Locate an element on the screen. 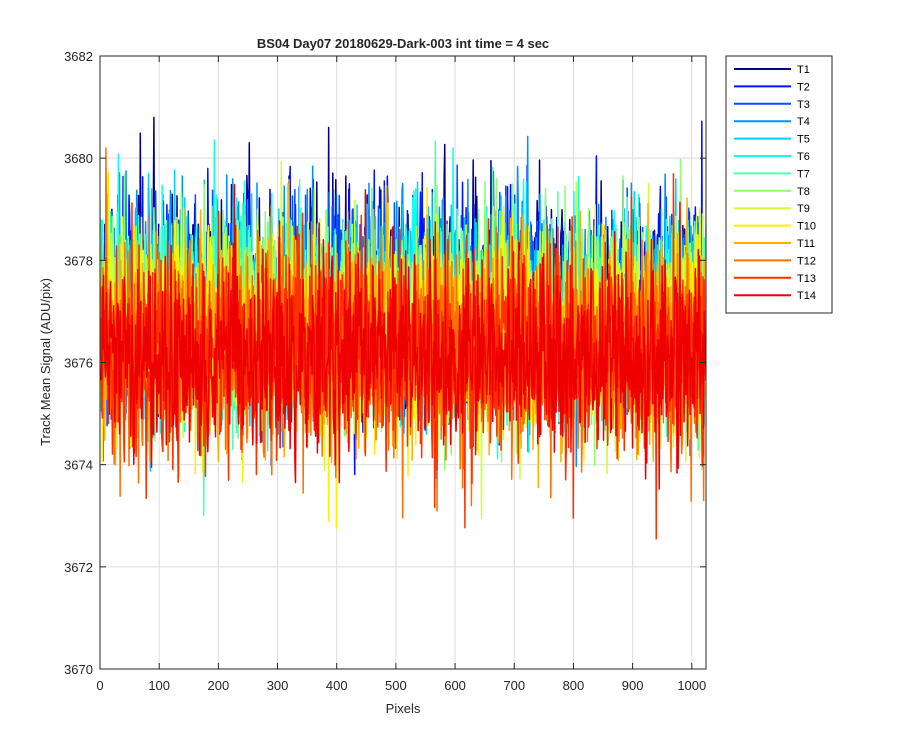  legend-label: T12 is located at coordinates (806, 261).